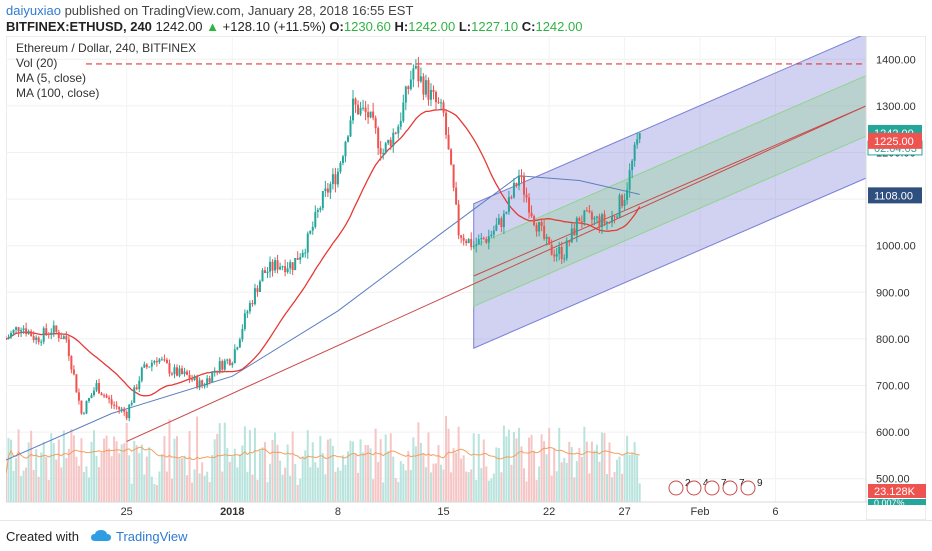 The width and height of the screenshot is (932, 551). Describe the element at coordinates (895, 278) in the screenshot. I see `price-axis` at that location.